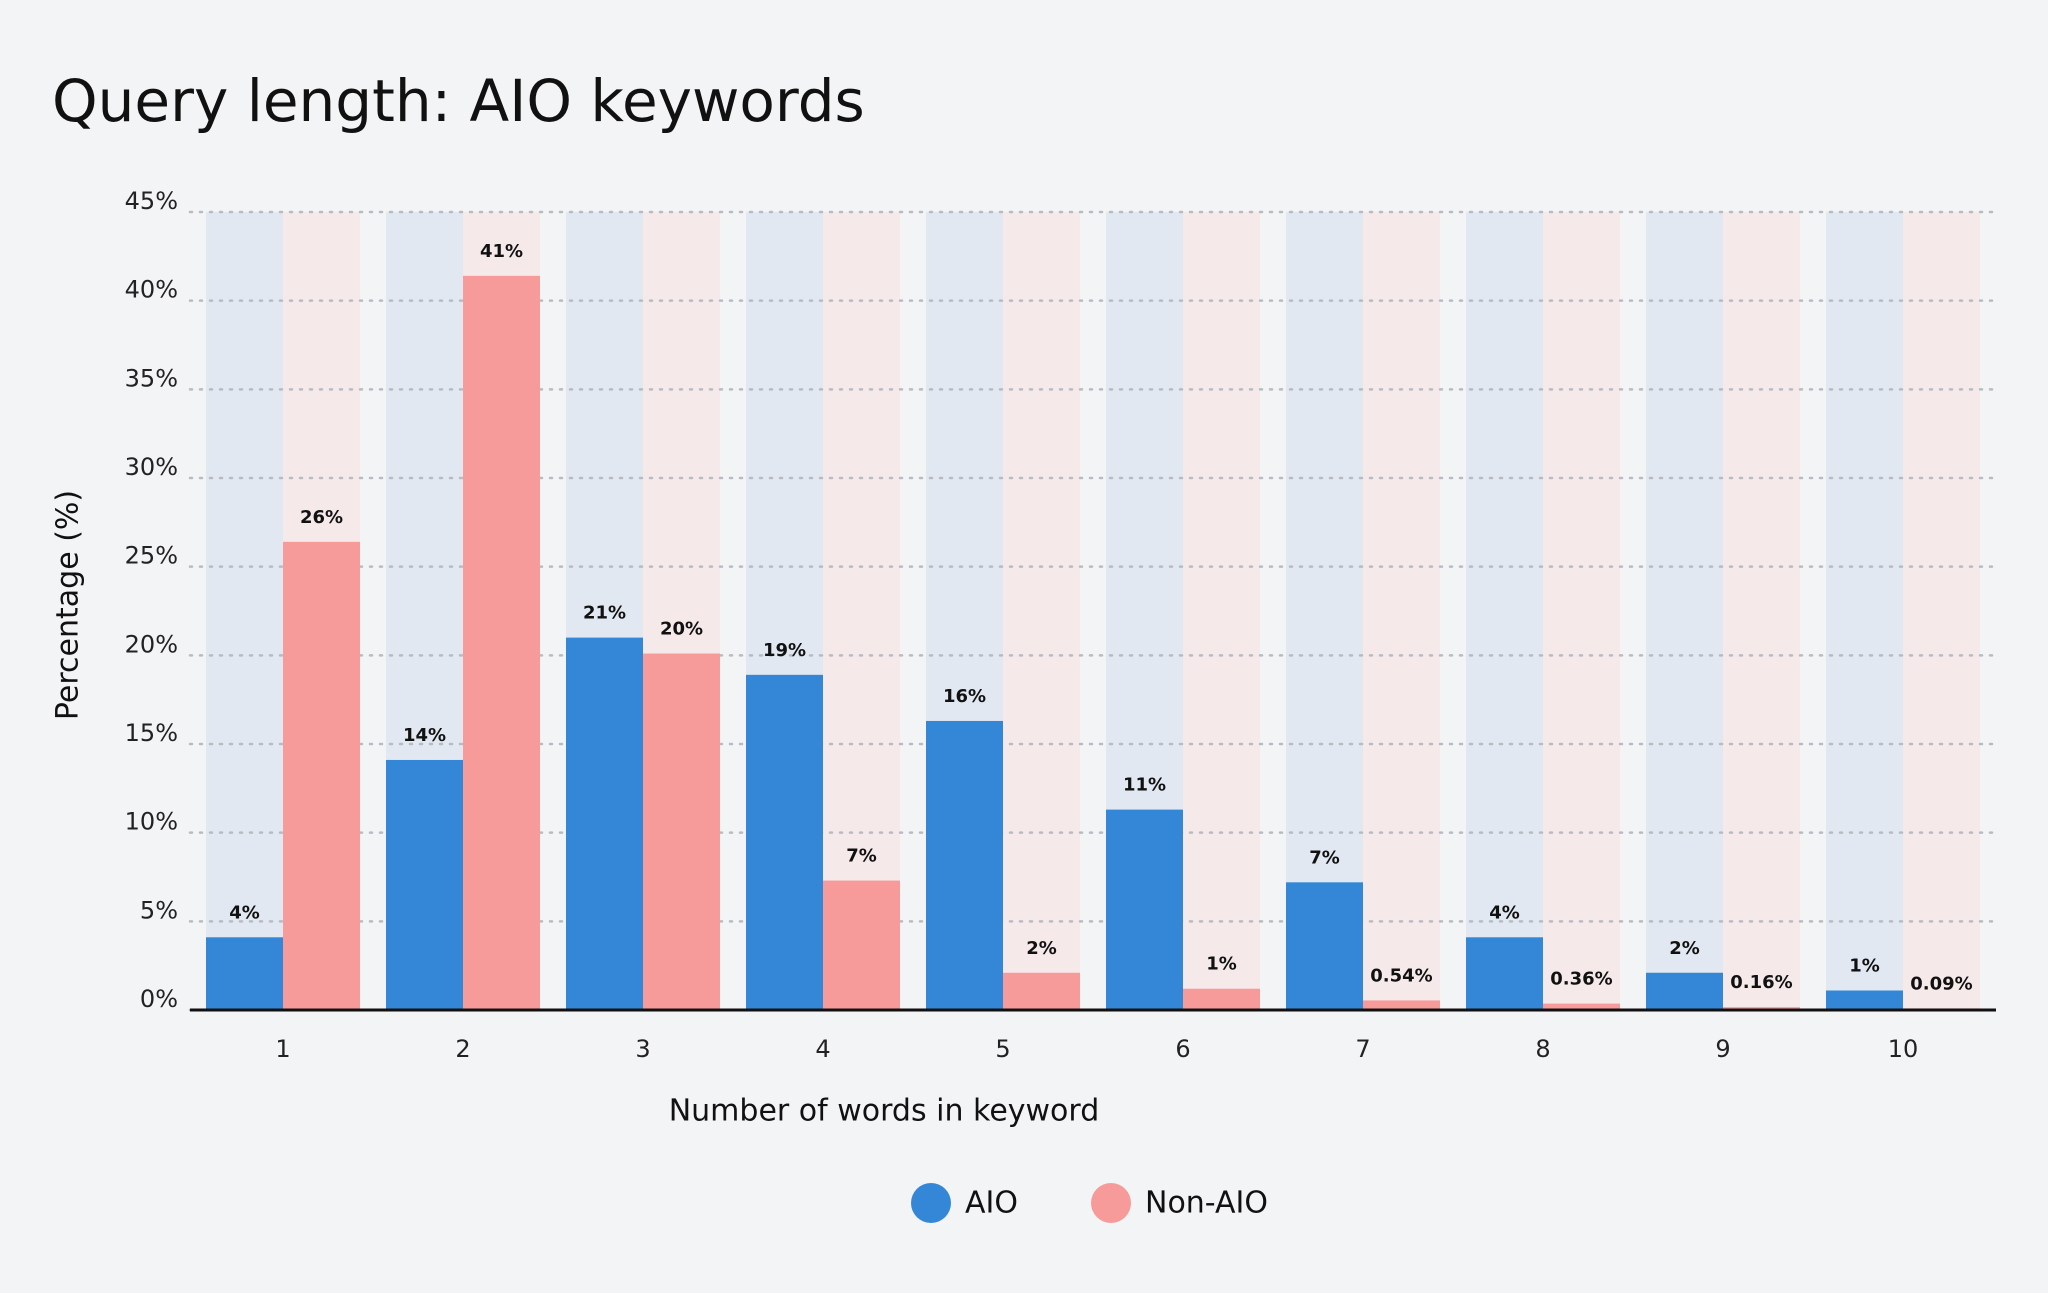 The image size is (2048, 1293). Describe the element at coordinates (1362, 1049) in the screenshot. I see `x-tick-label: 7` at that location.